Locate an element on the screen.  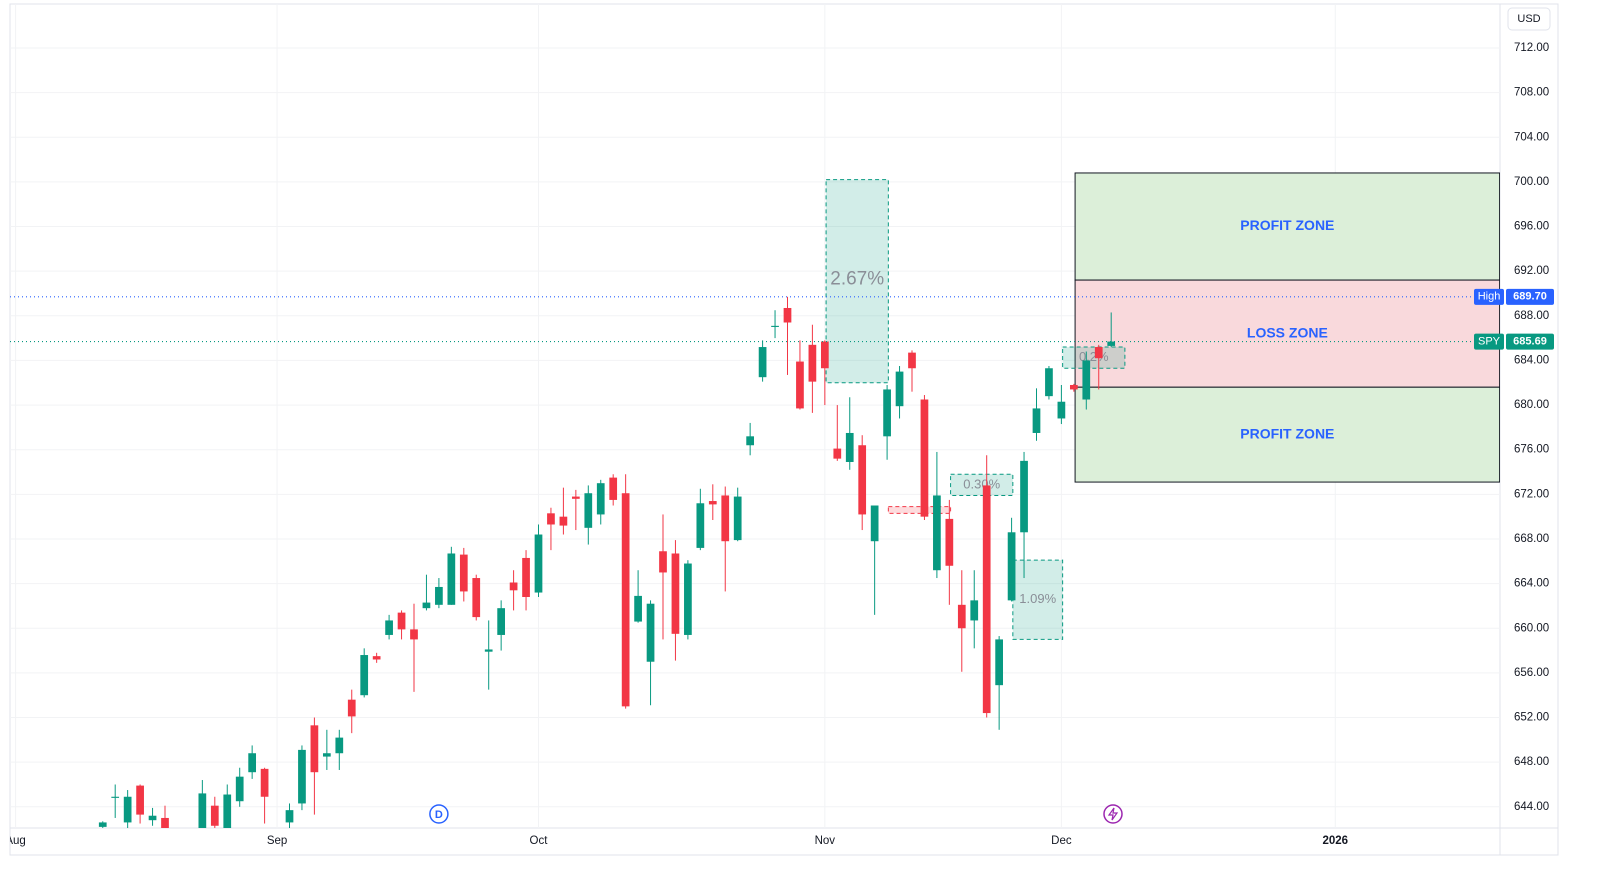
price-tag: 689.70 is located at coordinates (1530, 297).